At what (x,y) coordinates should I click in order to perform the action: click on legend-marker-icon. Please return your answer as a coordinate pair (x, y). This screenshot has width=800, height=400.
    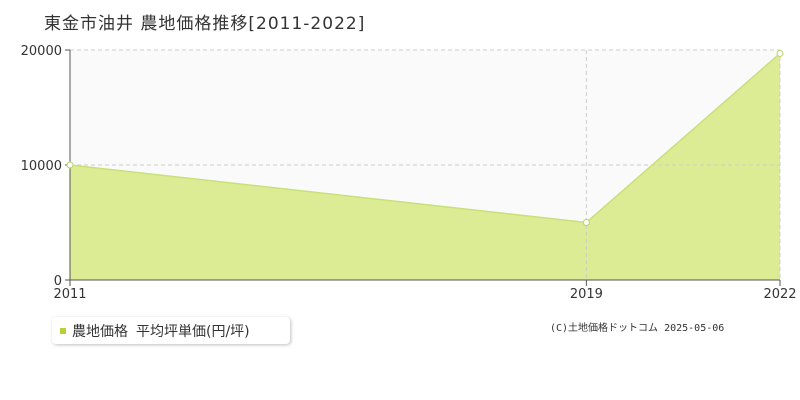
    Looking at the image, I should click on (63, 330).